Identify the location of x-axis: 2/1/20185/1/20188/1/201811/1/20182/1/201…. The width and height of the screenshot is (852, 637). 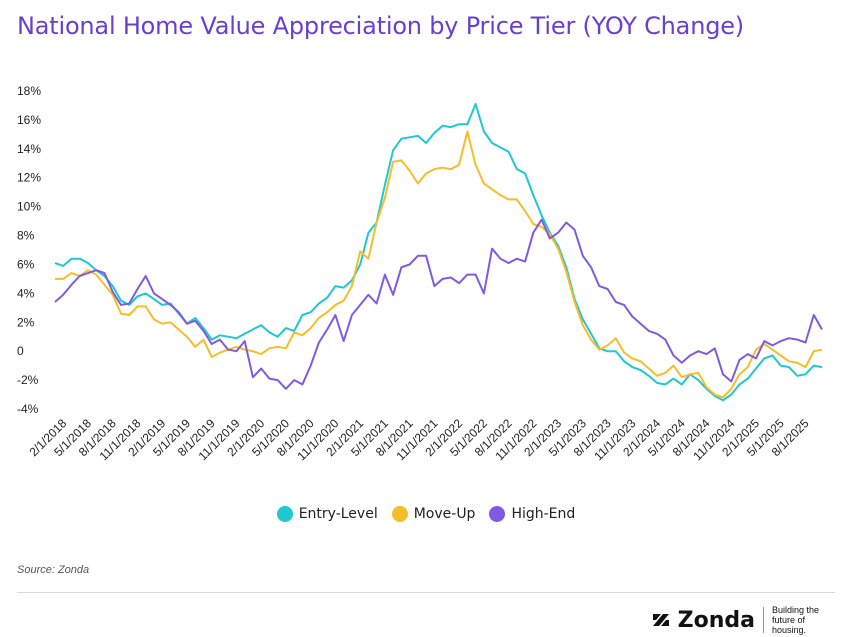
(418, 439).